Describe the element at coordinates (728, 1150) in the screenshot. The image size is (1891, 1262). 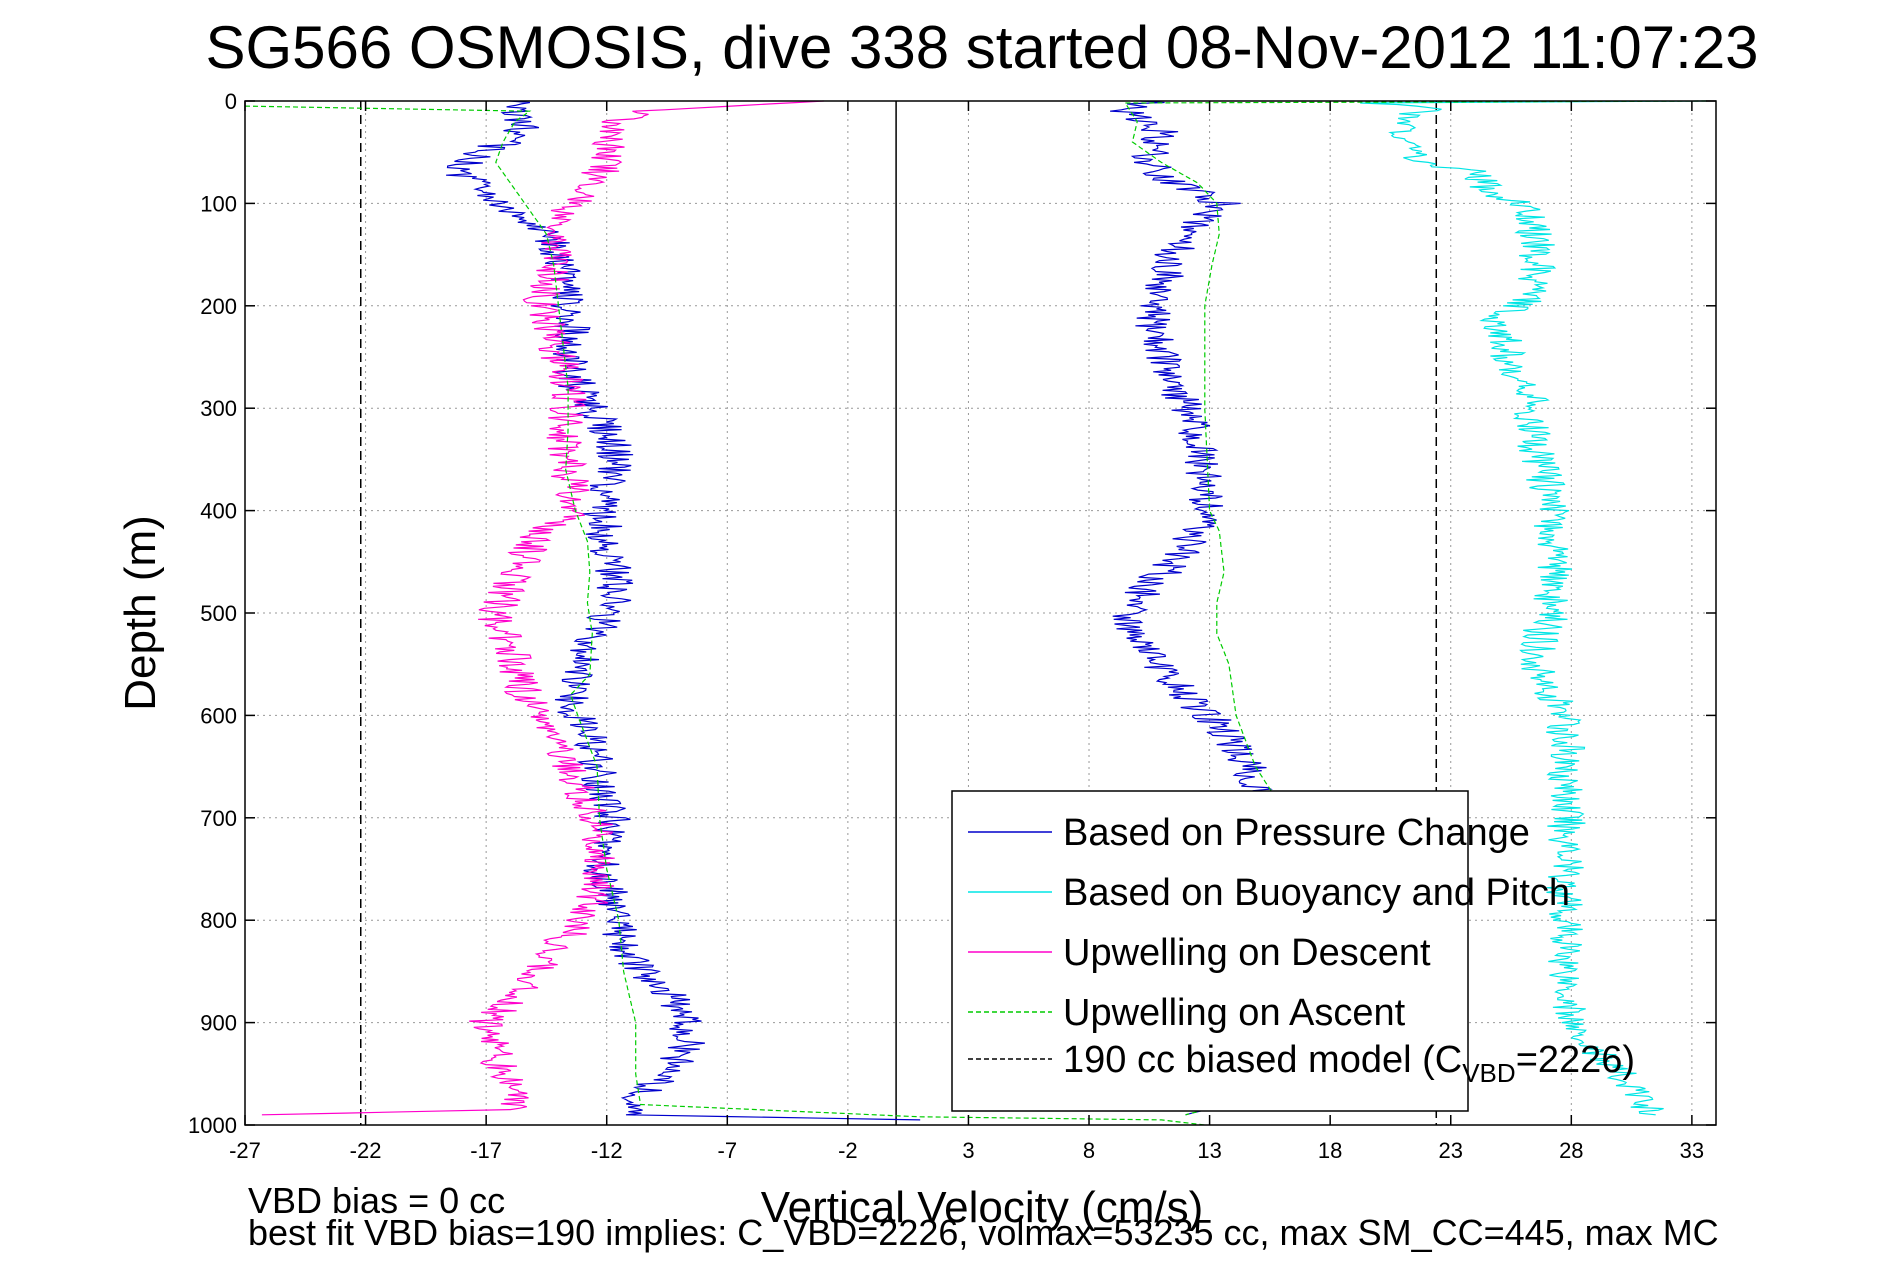
I see `x-tick-label: -7` at that location.